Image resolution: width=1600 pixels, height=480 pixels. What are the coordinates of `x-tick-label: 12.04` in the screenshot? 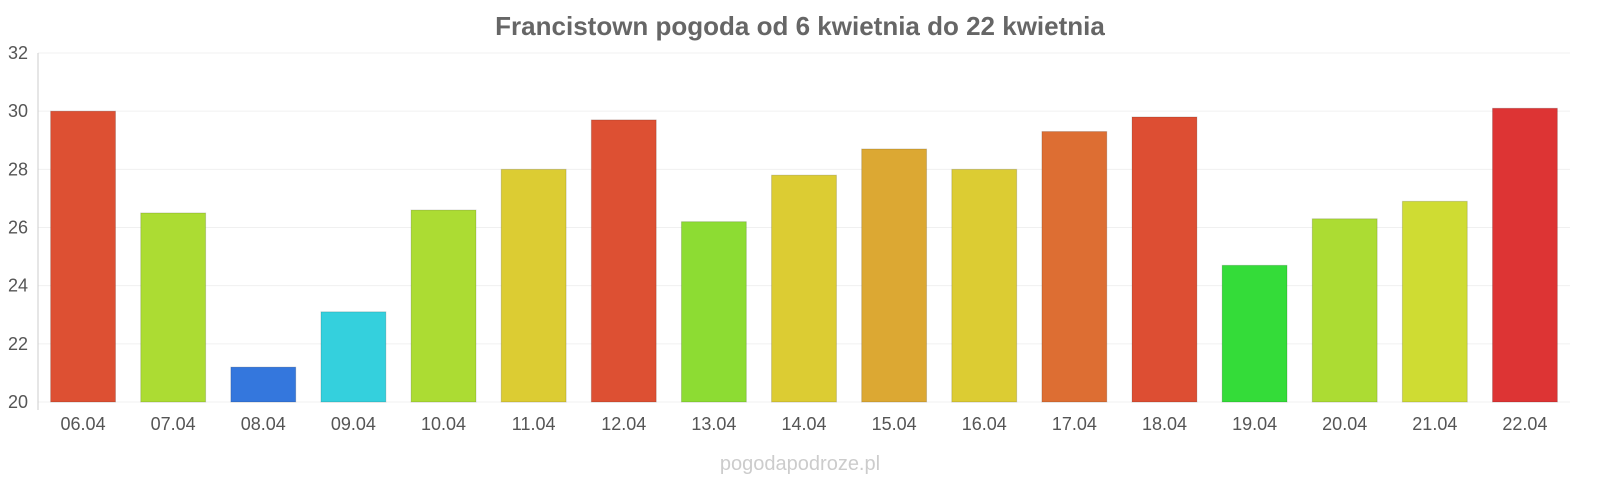 It's located at (623, 424).